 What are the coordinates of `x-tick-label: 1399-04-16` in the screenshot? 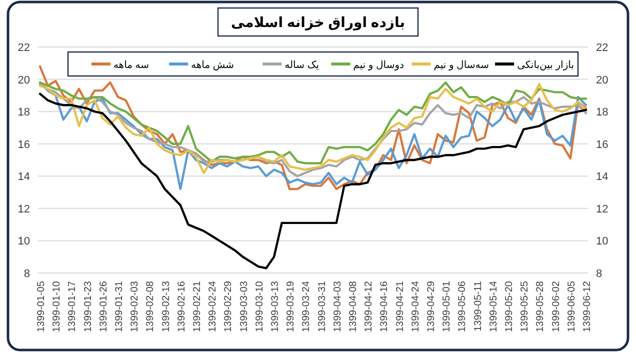 It's located at (384, 306).